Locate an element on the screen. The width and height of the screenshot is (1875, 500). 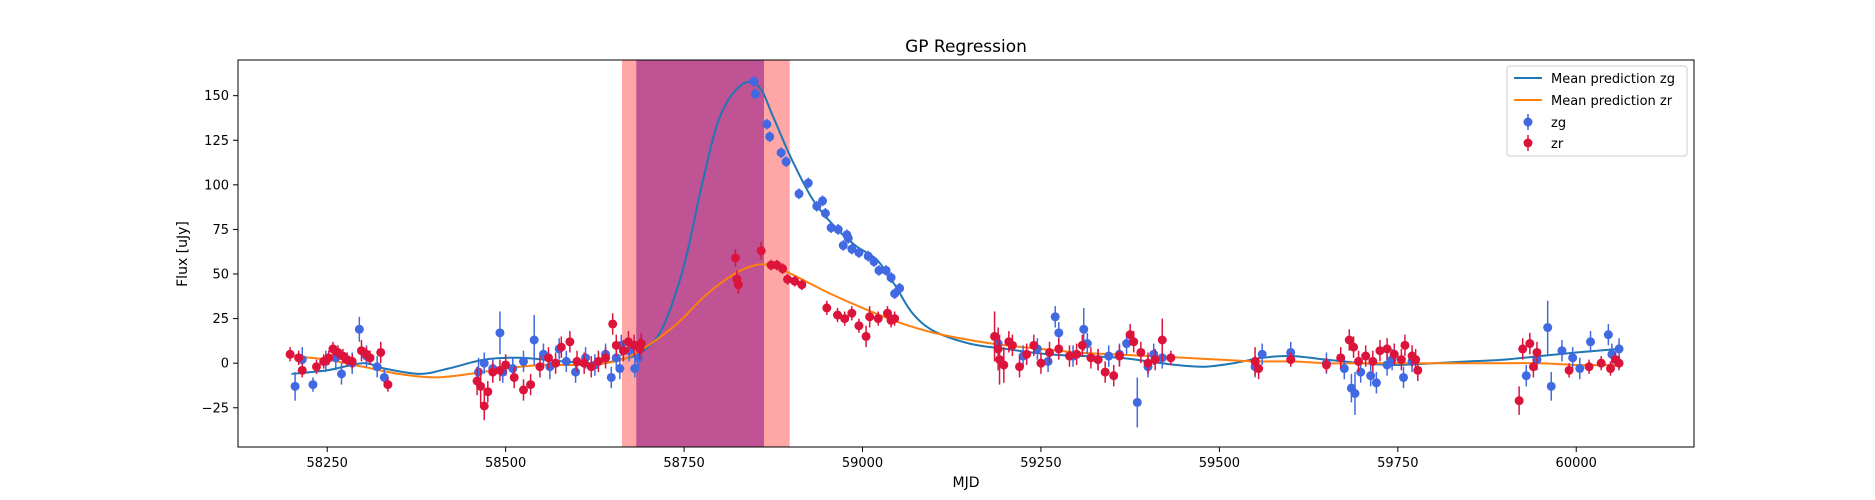
x-tick-label-59250: 59250 is located at coordinates (1040, 463).